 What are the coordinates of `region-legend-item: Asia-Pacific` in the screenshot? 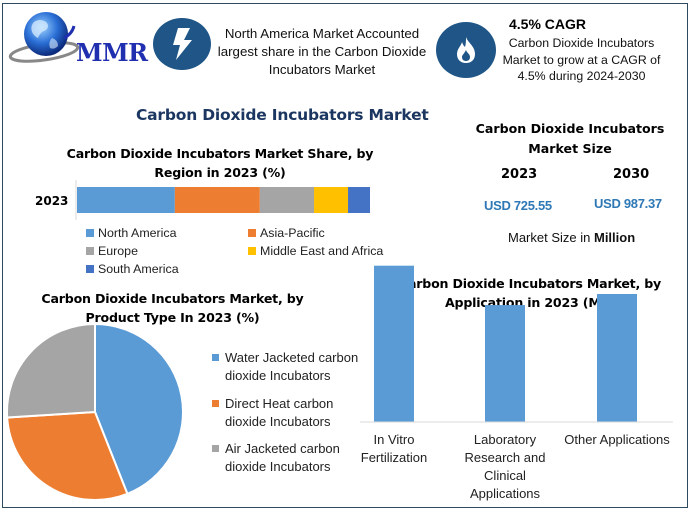 It's located at (286, 233).